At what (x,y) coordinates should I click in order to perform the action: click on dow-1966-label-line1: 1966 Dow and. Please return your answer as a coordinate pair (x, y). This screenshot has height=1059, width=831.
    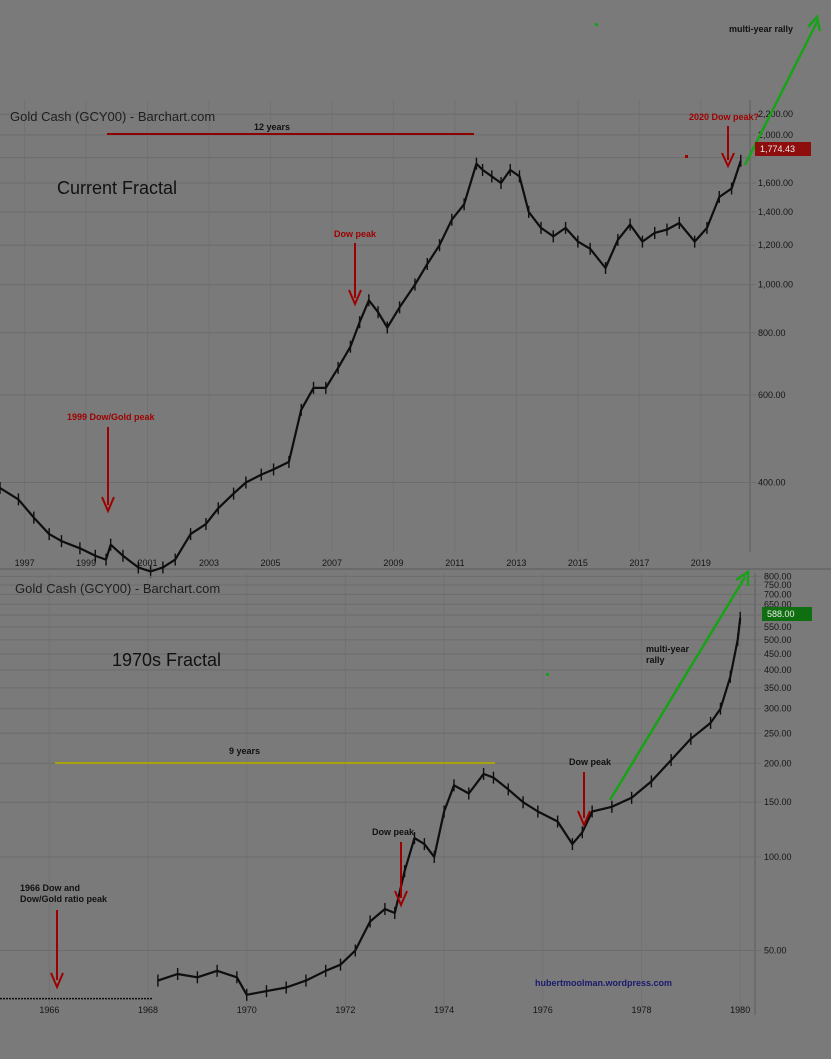
    Looking at the image, I should click on (50, 888).